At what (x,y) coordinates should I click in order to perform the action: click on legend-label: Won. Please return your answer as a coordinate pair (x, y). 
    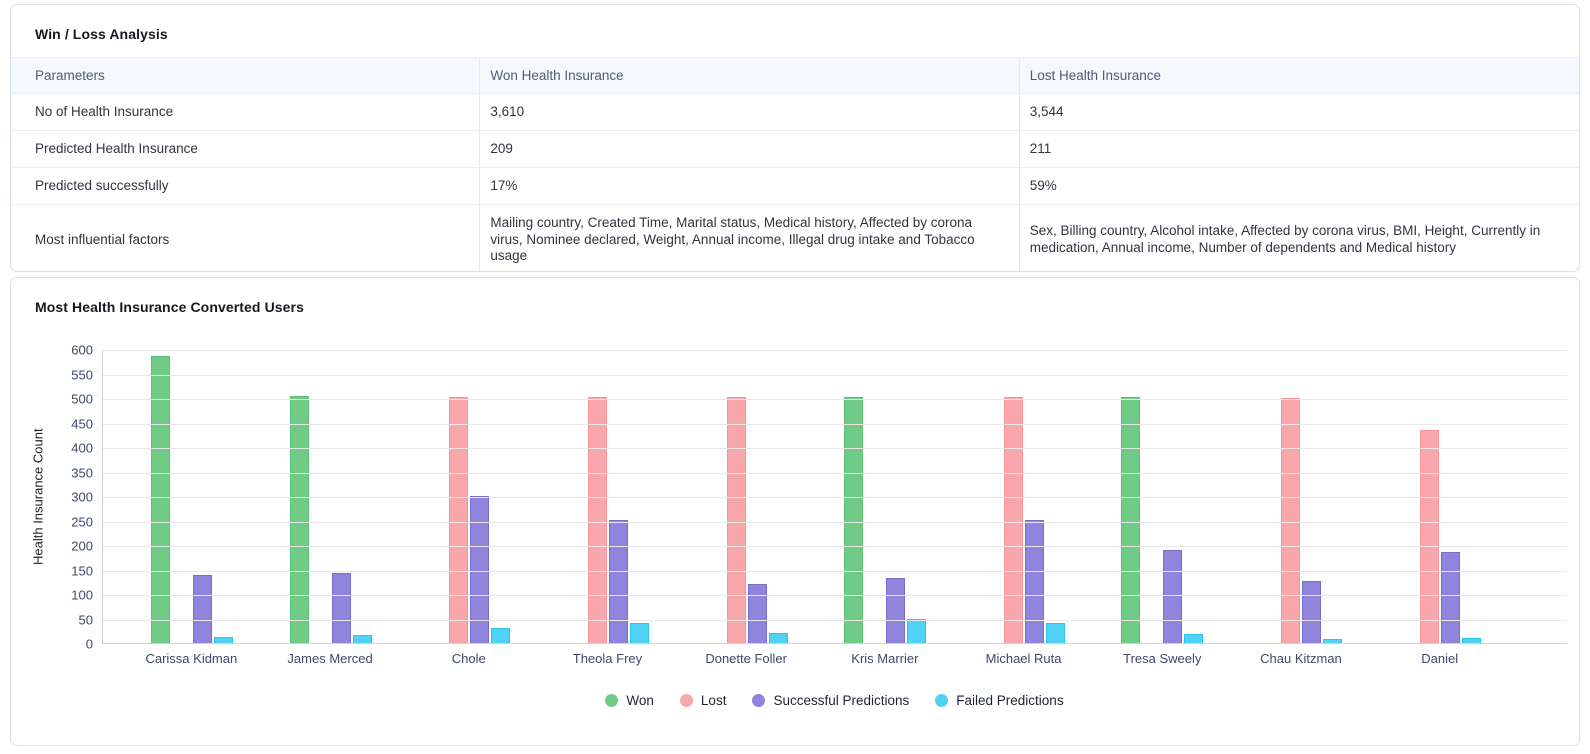
    Looking at the image, I should click on (640, 700).